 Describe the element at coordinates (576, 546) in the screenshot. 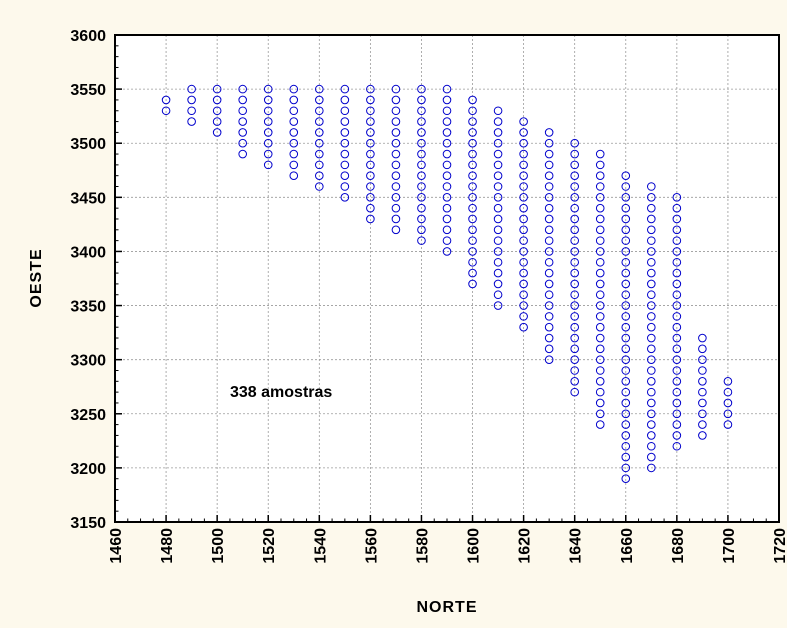

I see `x-tick-label: 1640` at that location.